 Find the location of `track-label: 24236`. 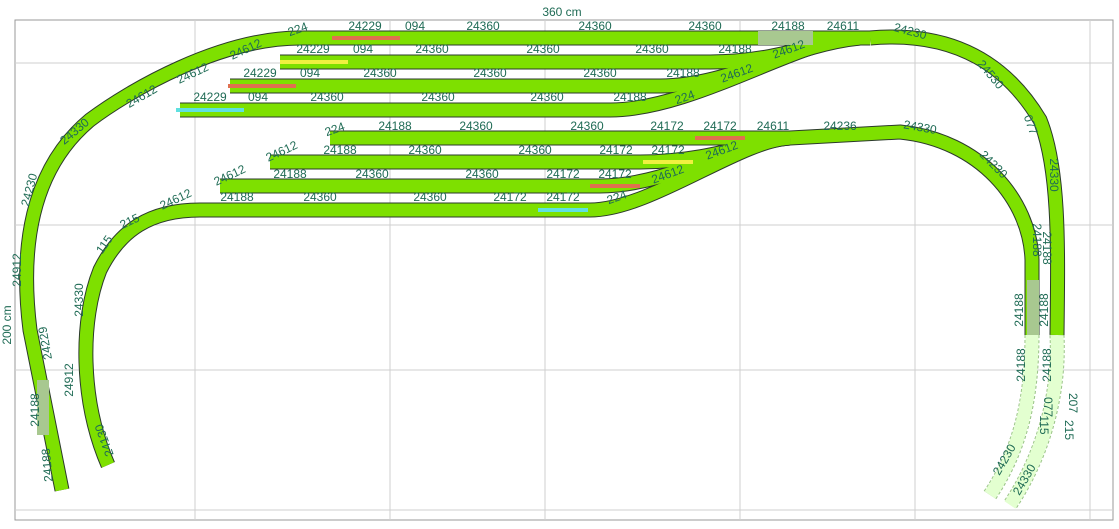

track-label: 24236 is located at coordinates (840, 126).